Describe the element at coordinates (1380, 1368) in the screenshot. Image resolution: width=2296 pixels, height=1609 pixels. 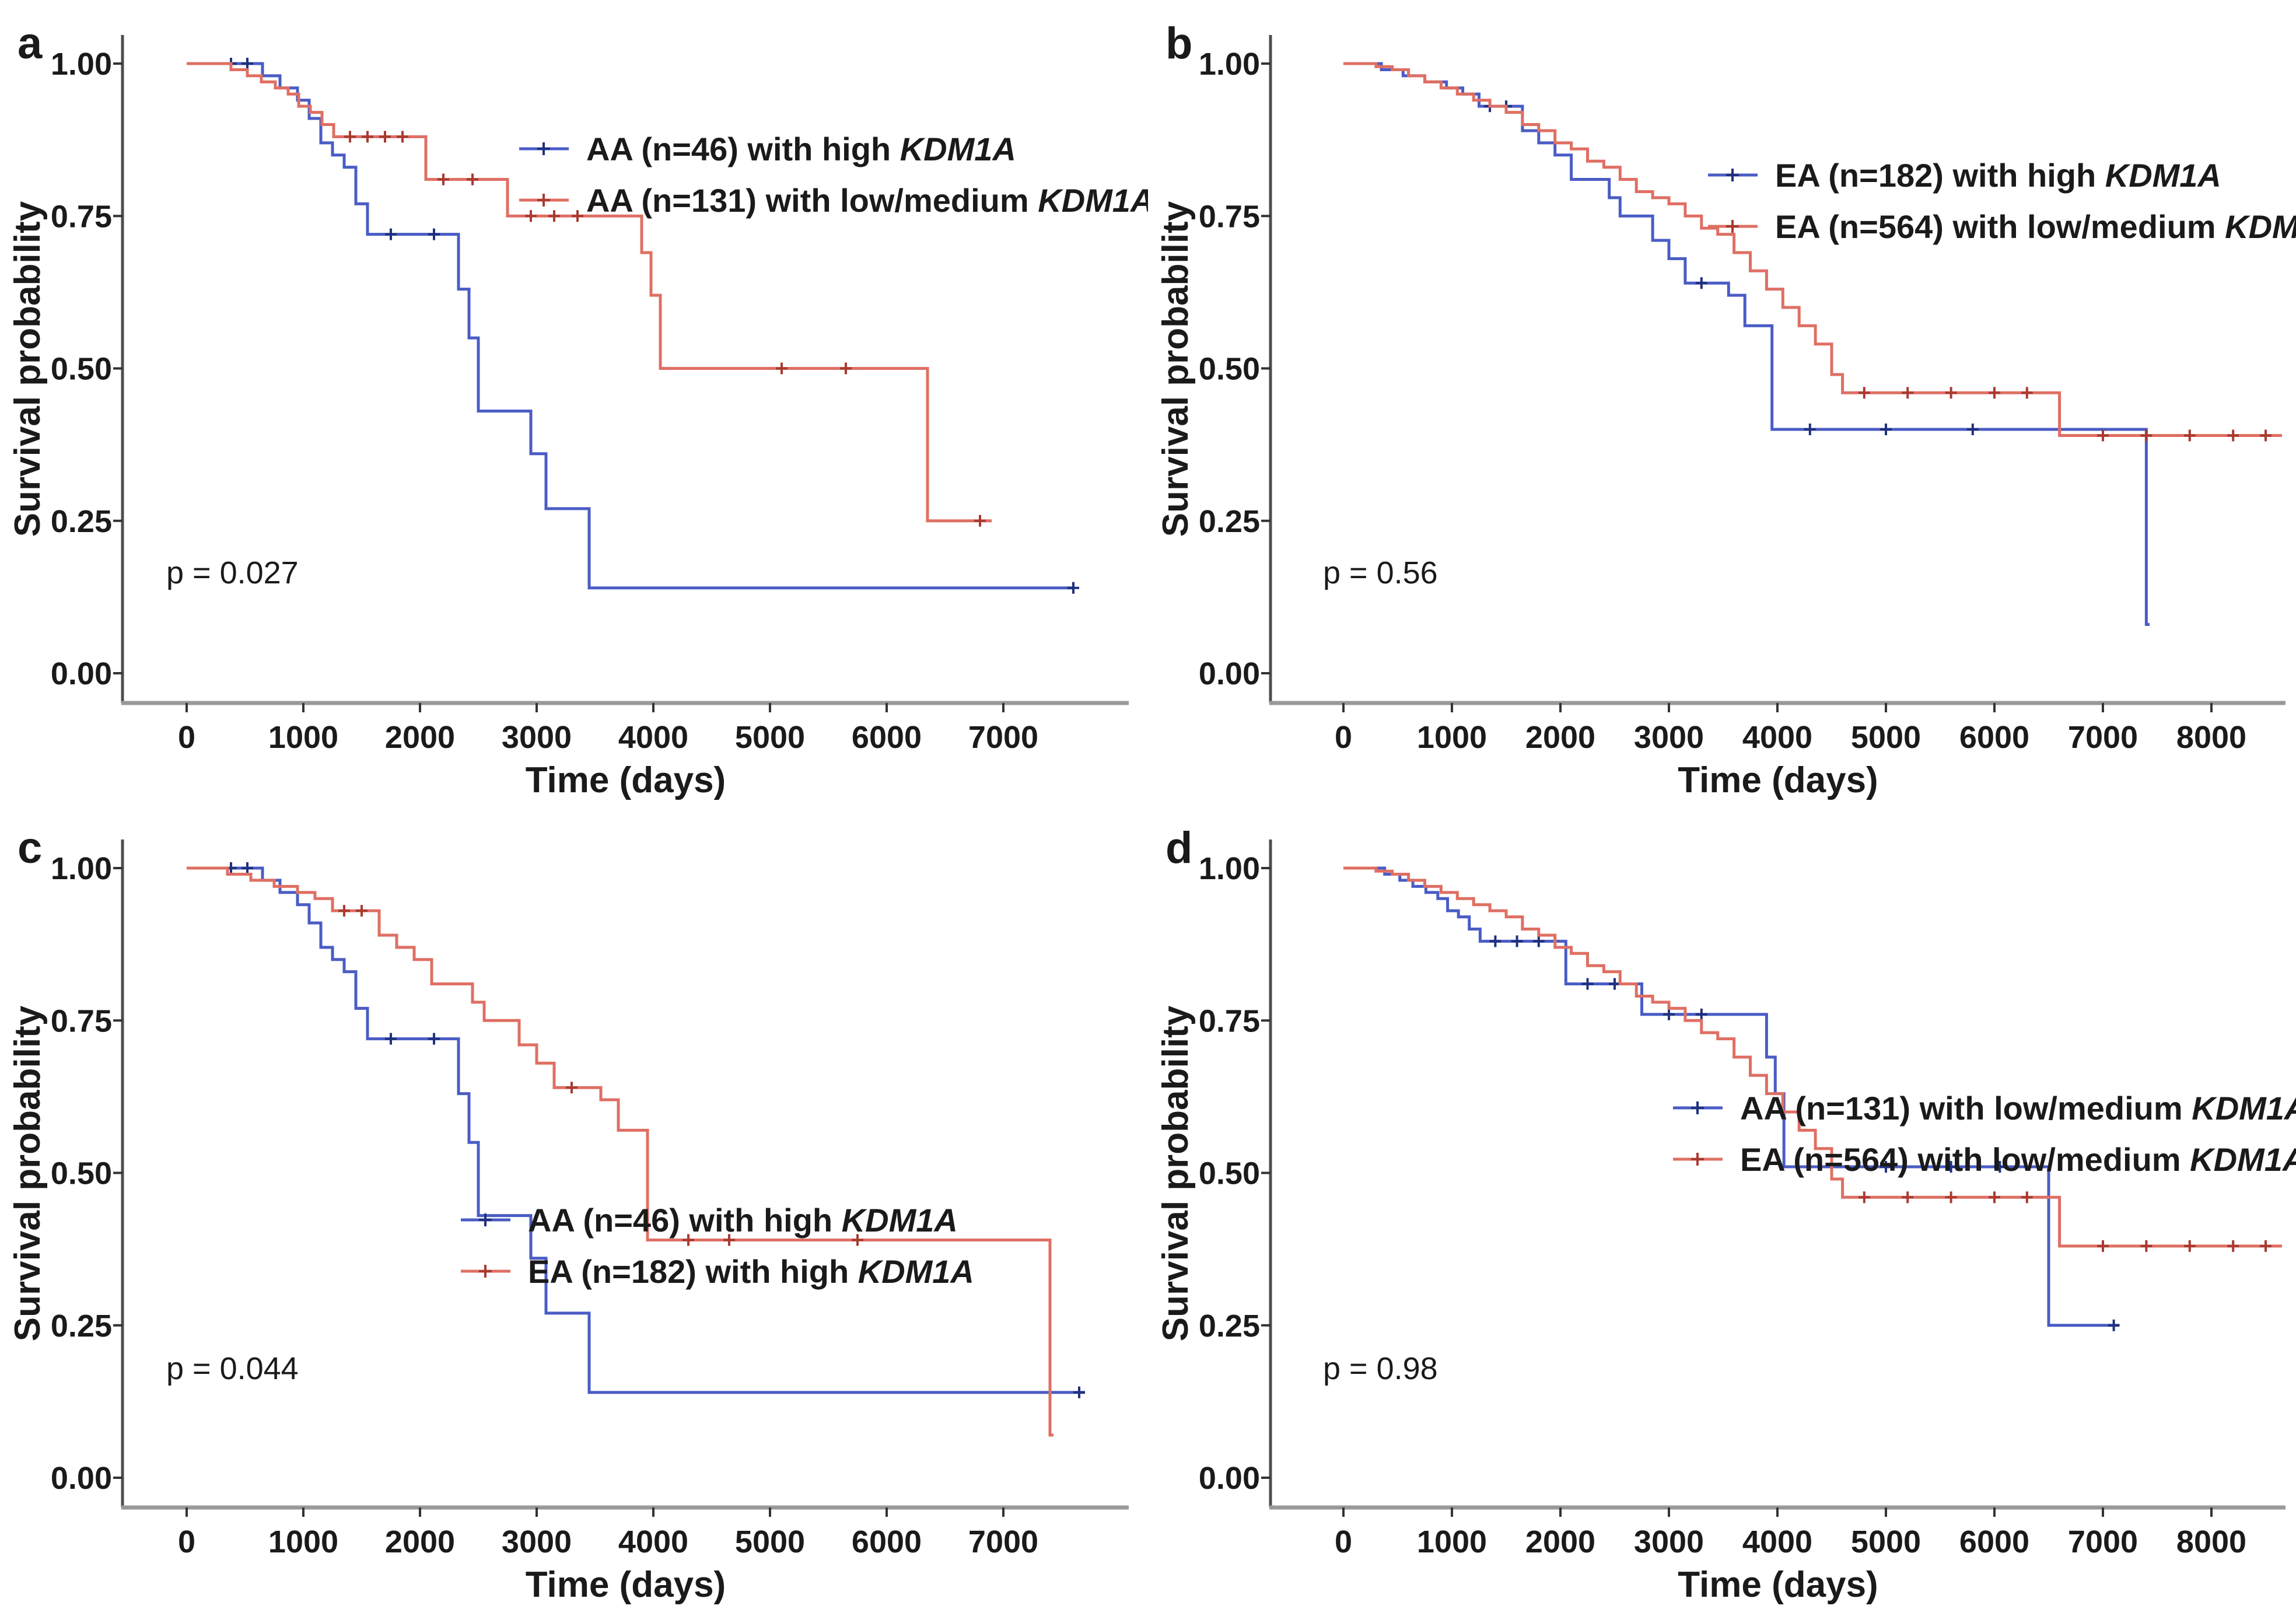
I see `p-value-label: p = 0.98` at that location.